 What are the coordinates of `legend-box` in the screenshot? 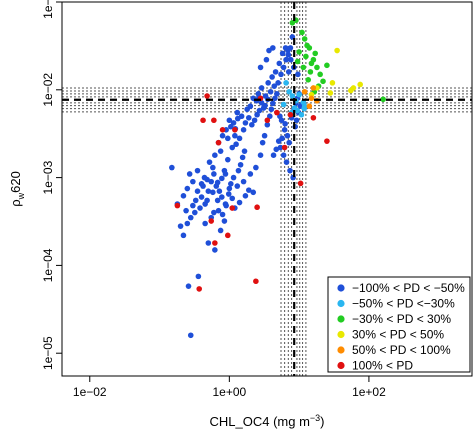 It's located at (399, 324).